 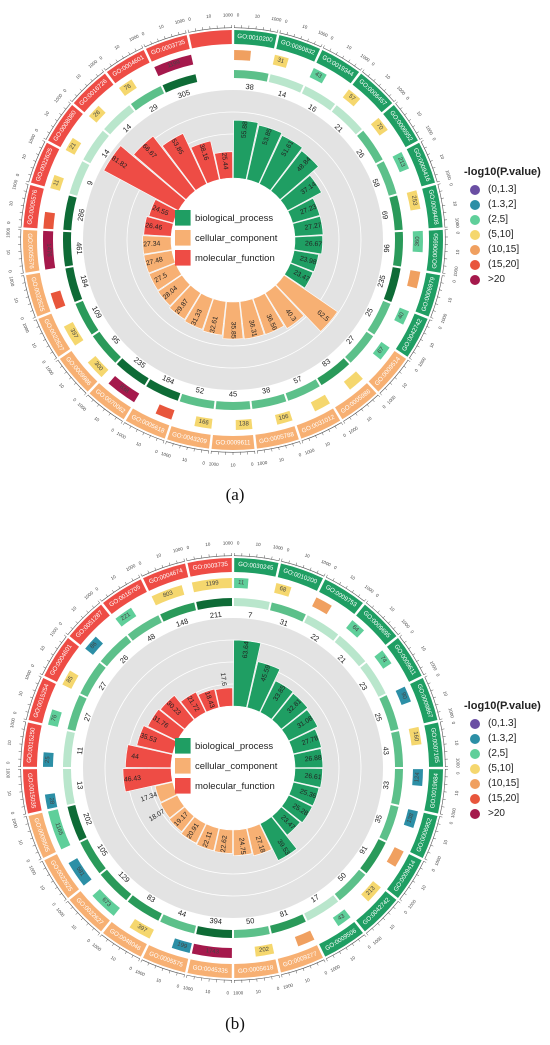 I want to click on richness-label: 26.61, so click(x=313, y=777).